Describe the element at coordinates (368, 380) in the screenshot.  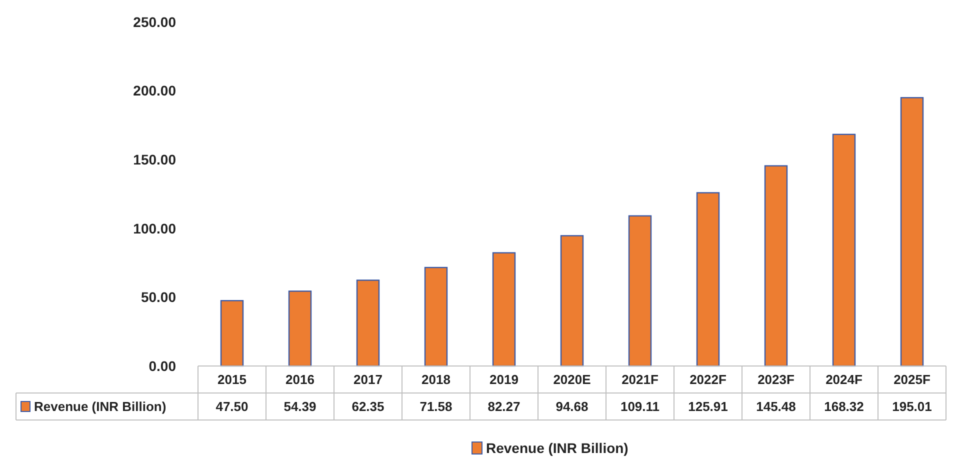
I see `x-tick-label: 2017` at that location.